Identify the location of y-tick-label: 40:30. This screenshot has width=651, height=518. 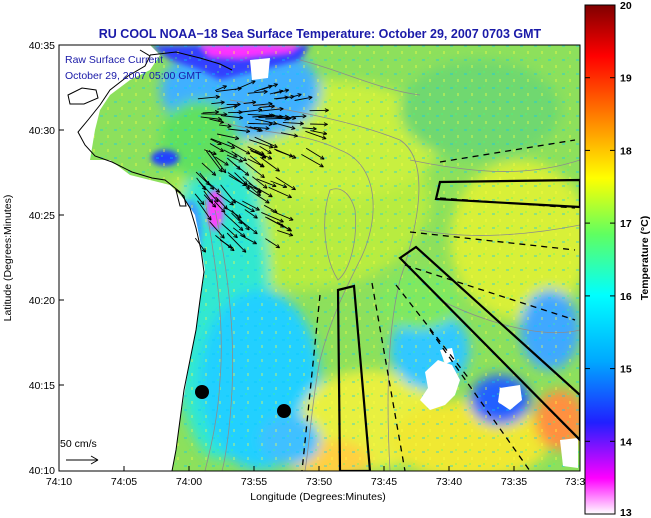
(42, 131).